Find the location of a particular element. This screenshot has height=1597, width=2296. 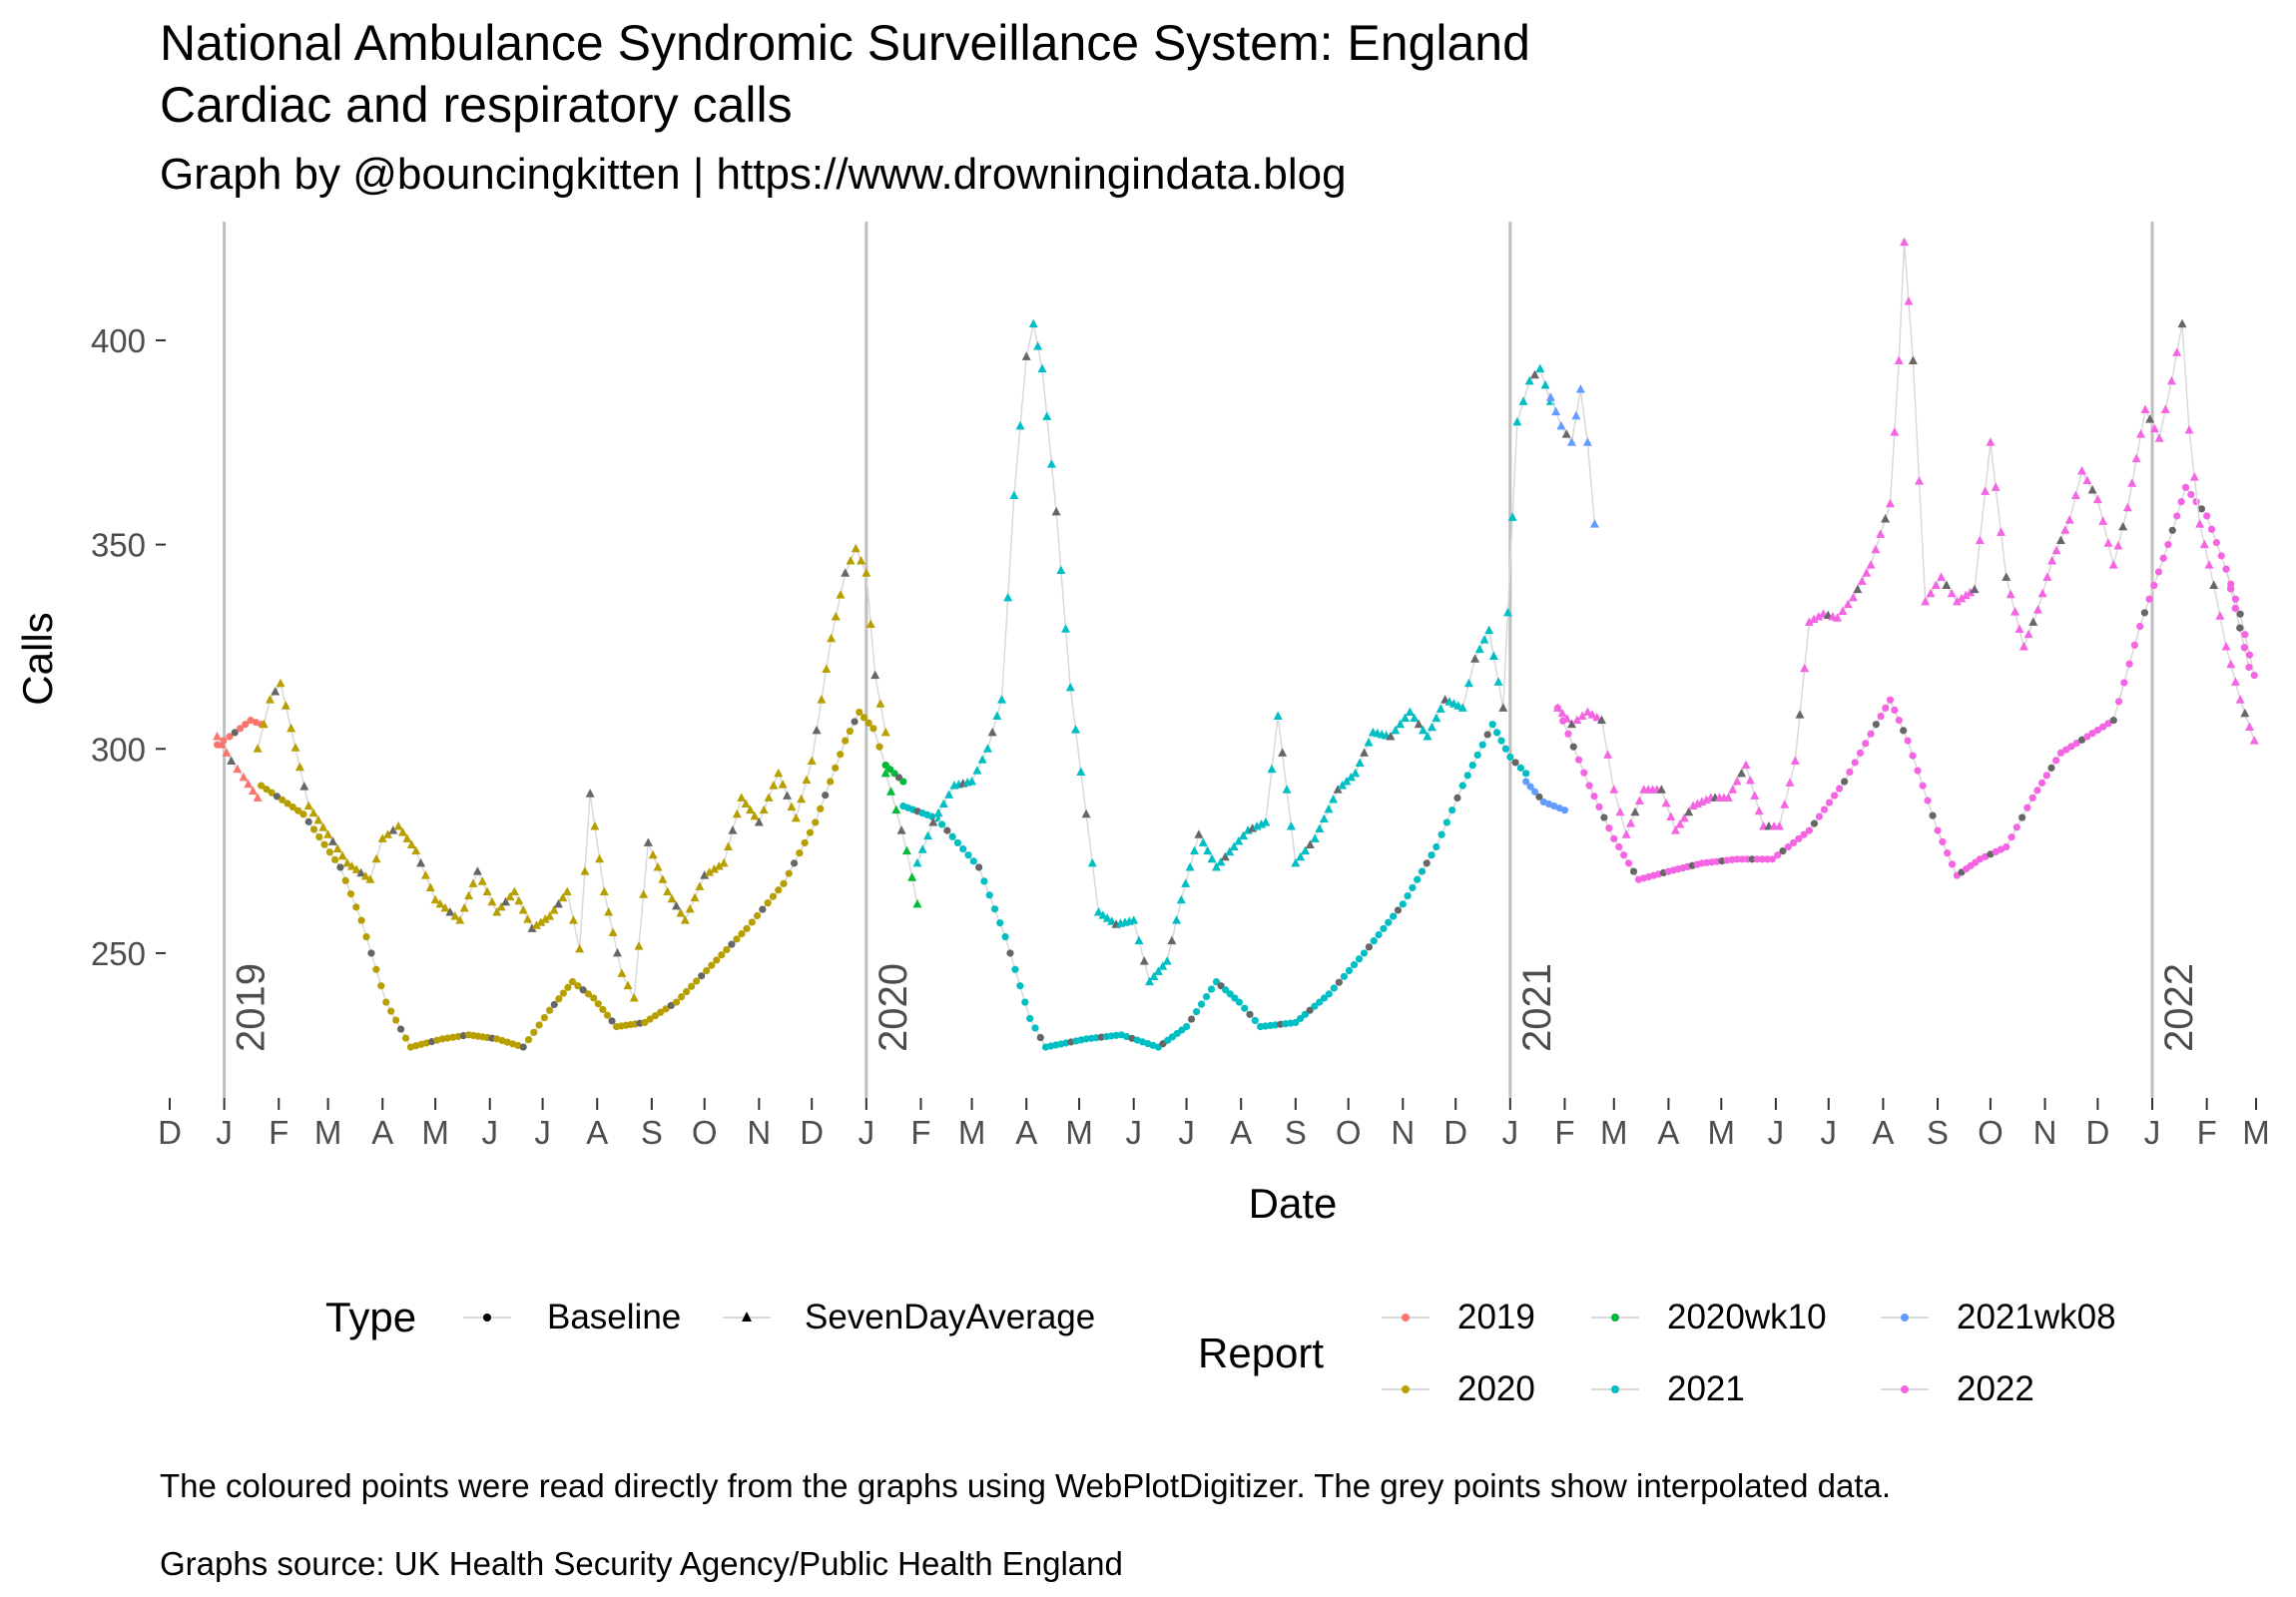

x-tick-label-14: F is located at coordinates (920, 1132).